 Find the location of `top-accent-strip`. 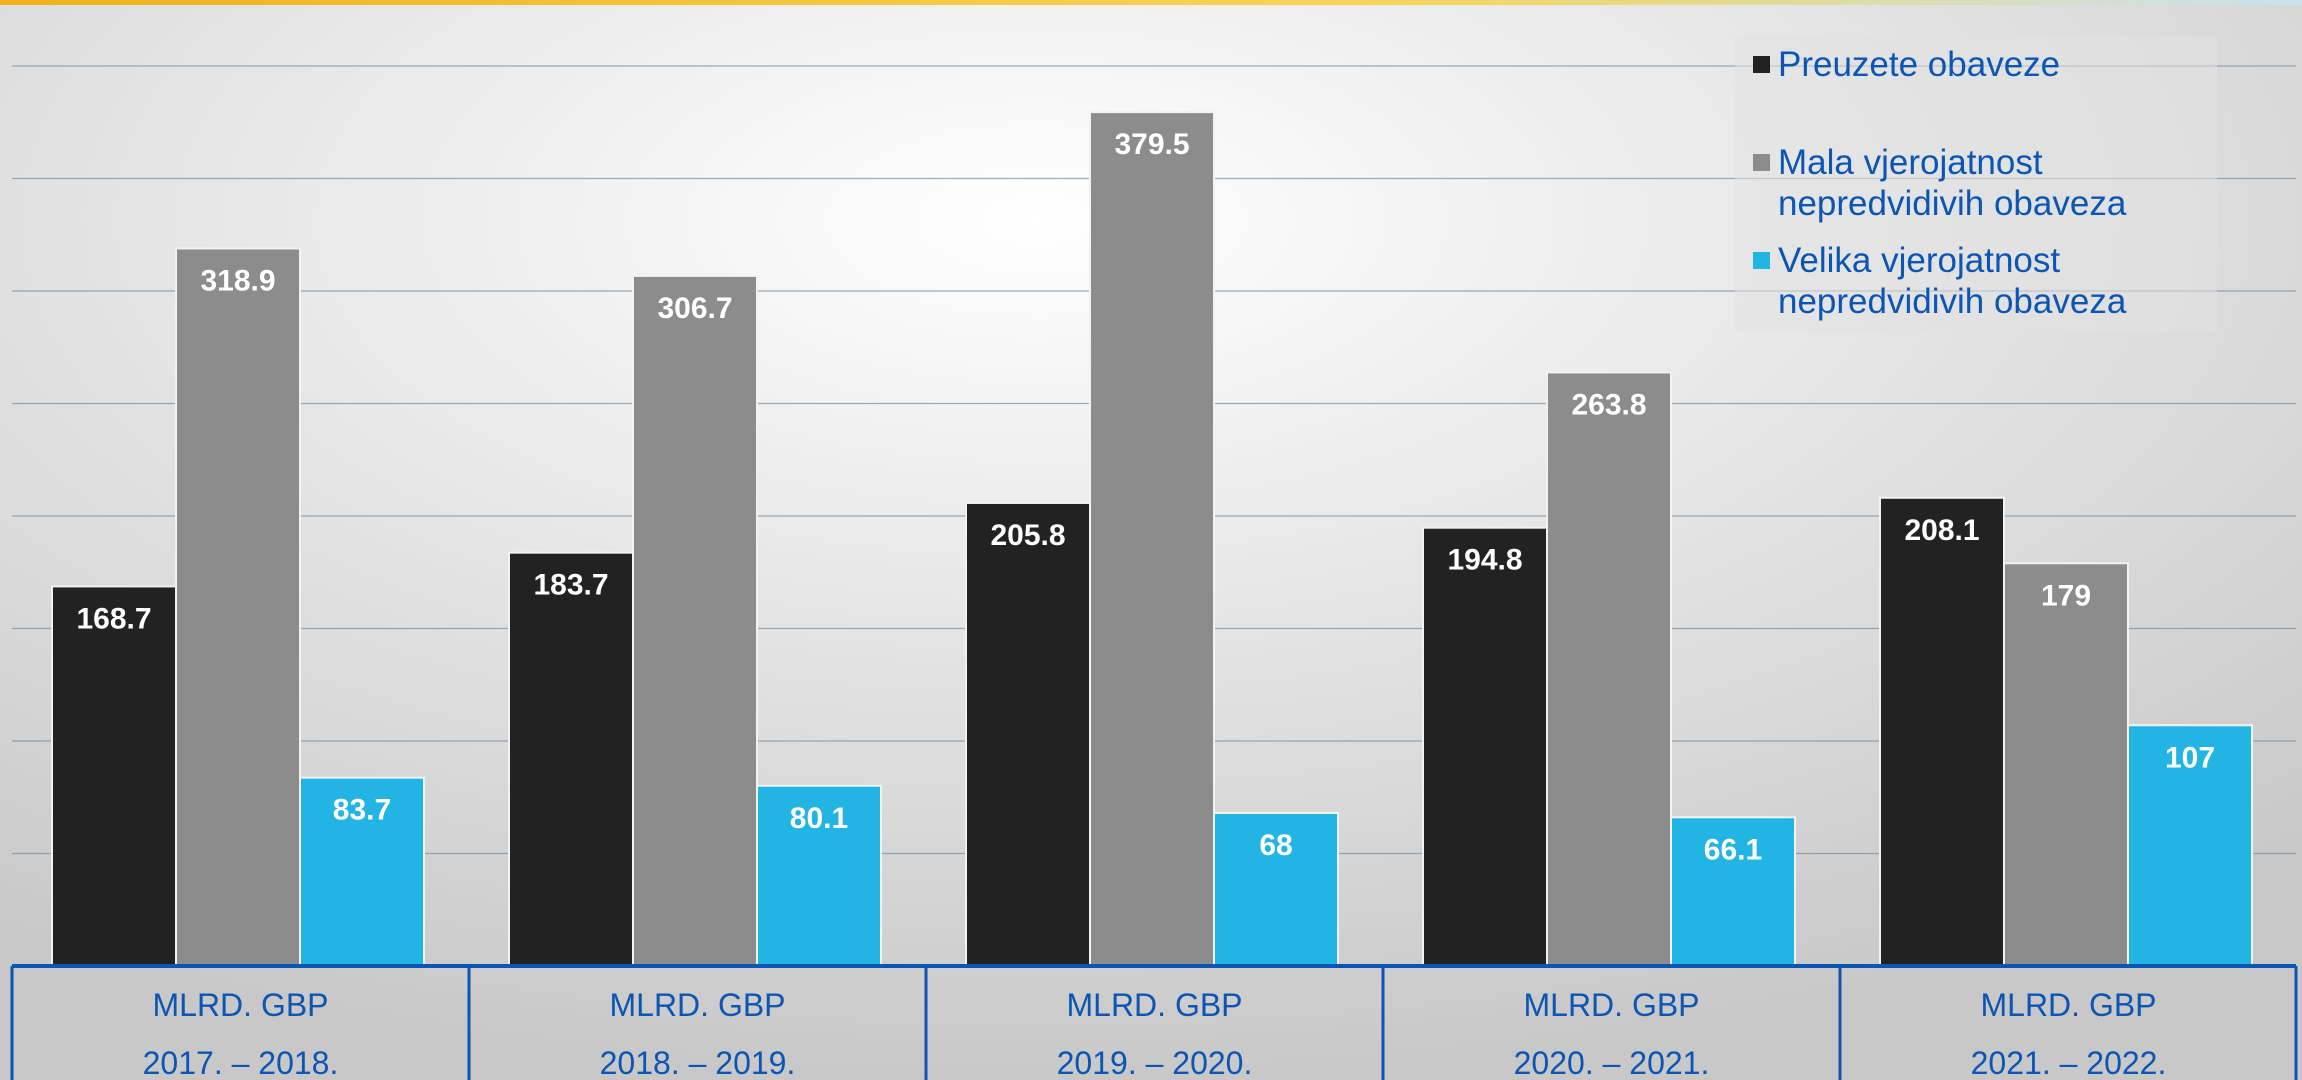

top-accent-strip is located at coordinates (1151, 2).